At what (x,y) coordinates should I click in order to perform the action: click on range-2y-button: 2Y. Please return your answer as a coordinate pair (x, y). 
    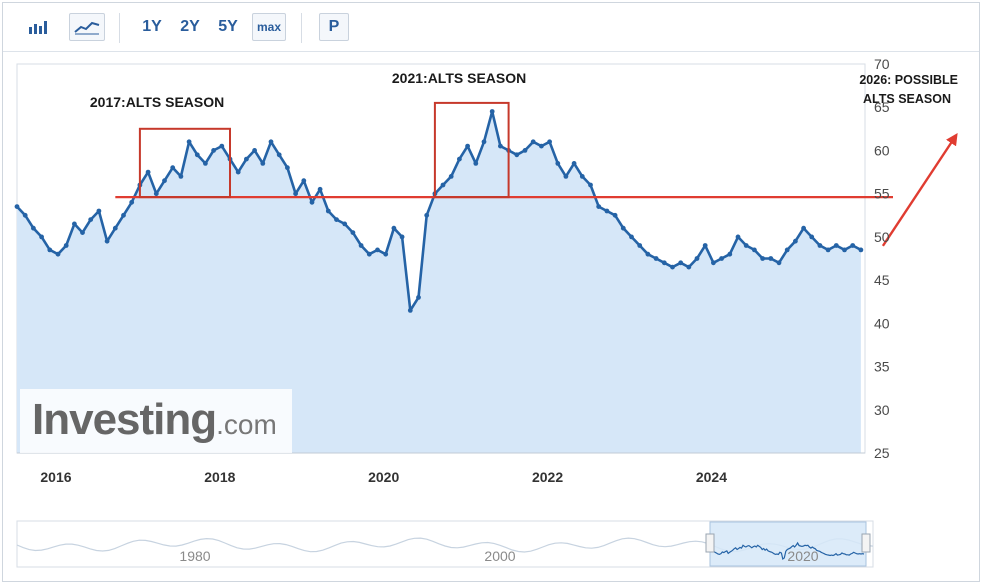
    Looking at the image, I should click on (190, 26).